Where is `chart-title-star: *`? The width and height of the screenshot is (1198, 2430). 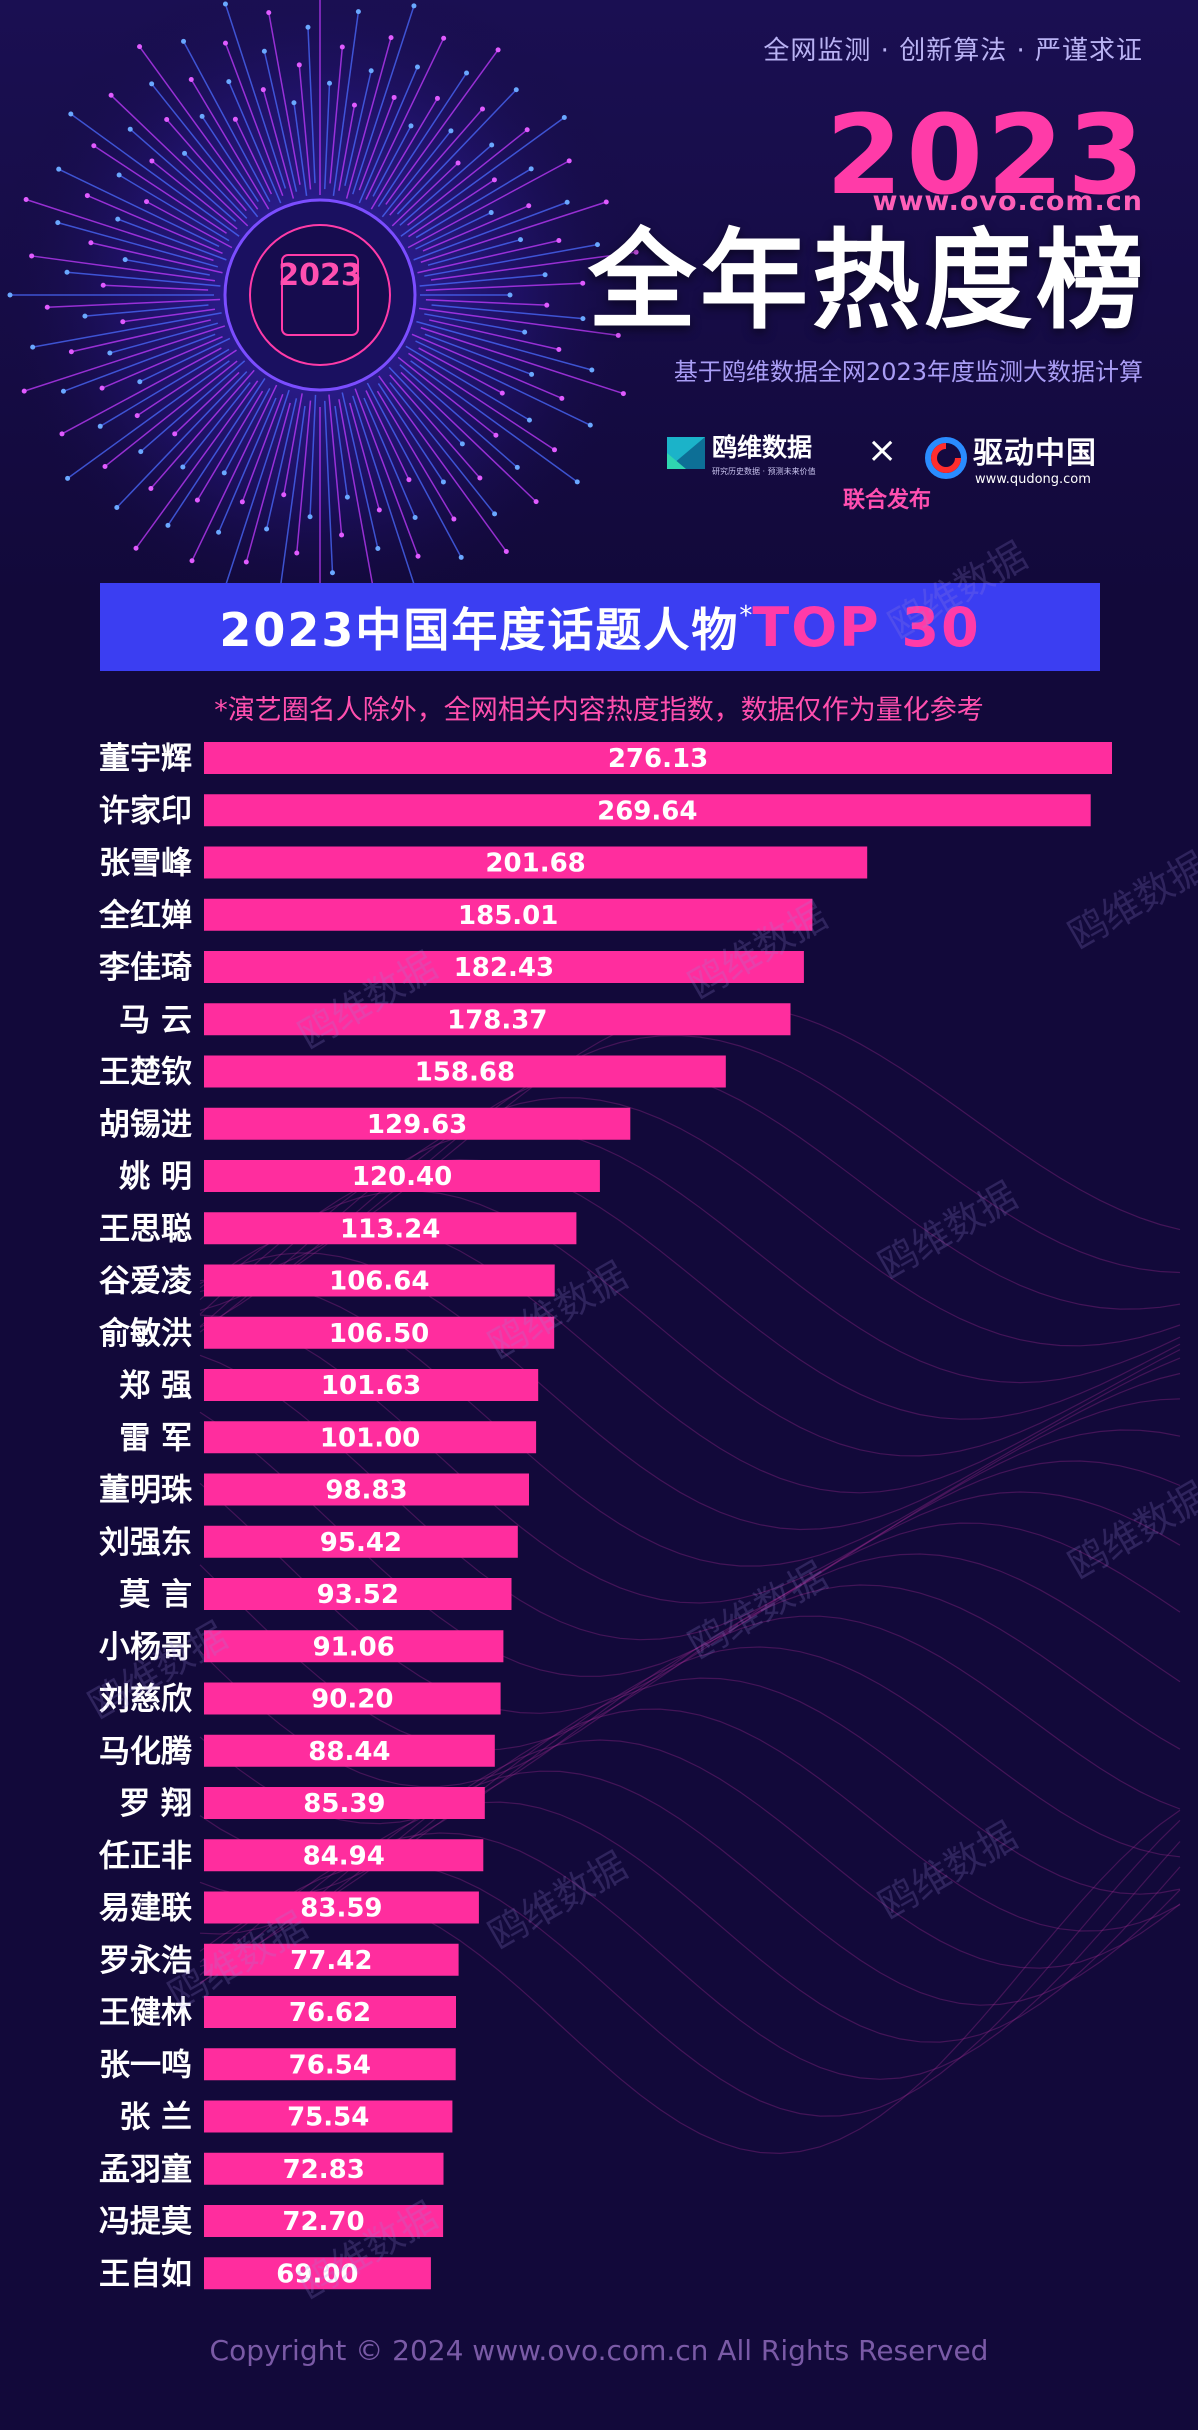
chart-title-star: * is located at coordinates (746, 616).